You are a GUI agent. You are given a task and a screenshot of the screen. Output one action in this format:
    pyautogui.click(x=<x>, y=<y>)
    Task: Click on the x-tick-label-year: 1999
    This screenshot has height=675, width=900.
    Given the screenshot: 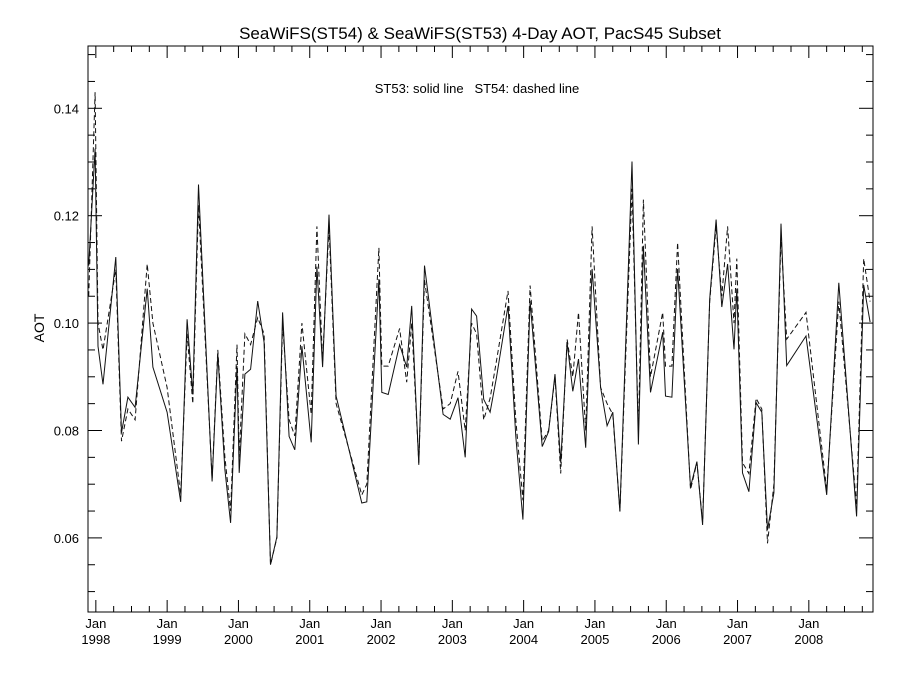 What is the action you would take?
    pyautogui.click(x=167, y=639)
    